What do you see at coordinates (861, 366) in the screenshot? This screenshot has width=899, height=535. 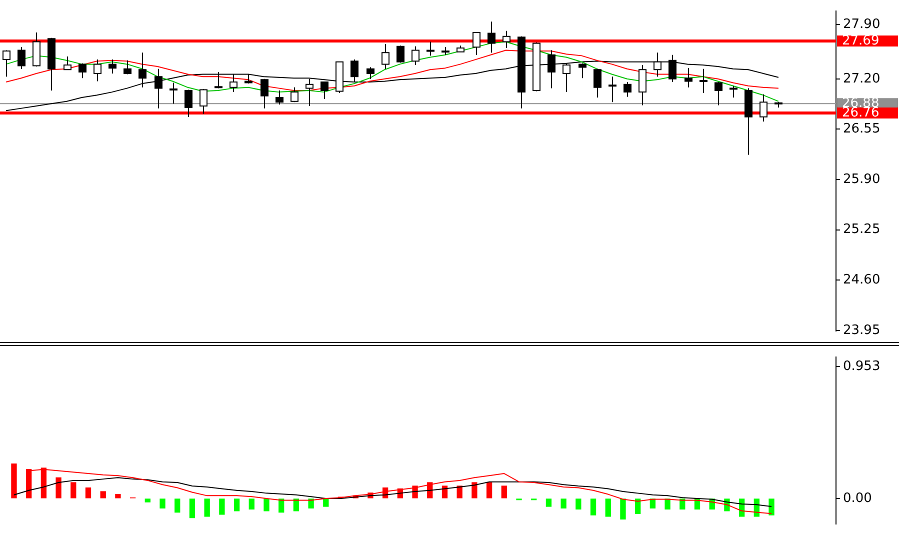 I see `y-tick-label: 0.953` at bounding box center [861, 366].